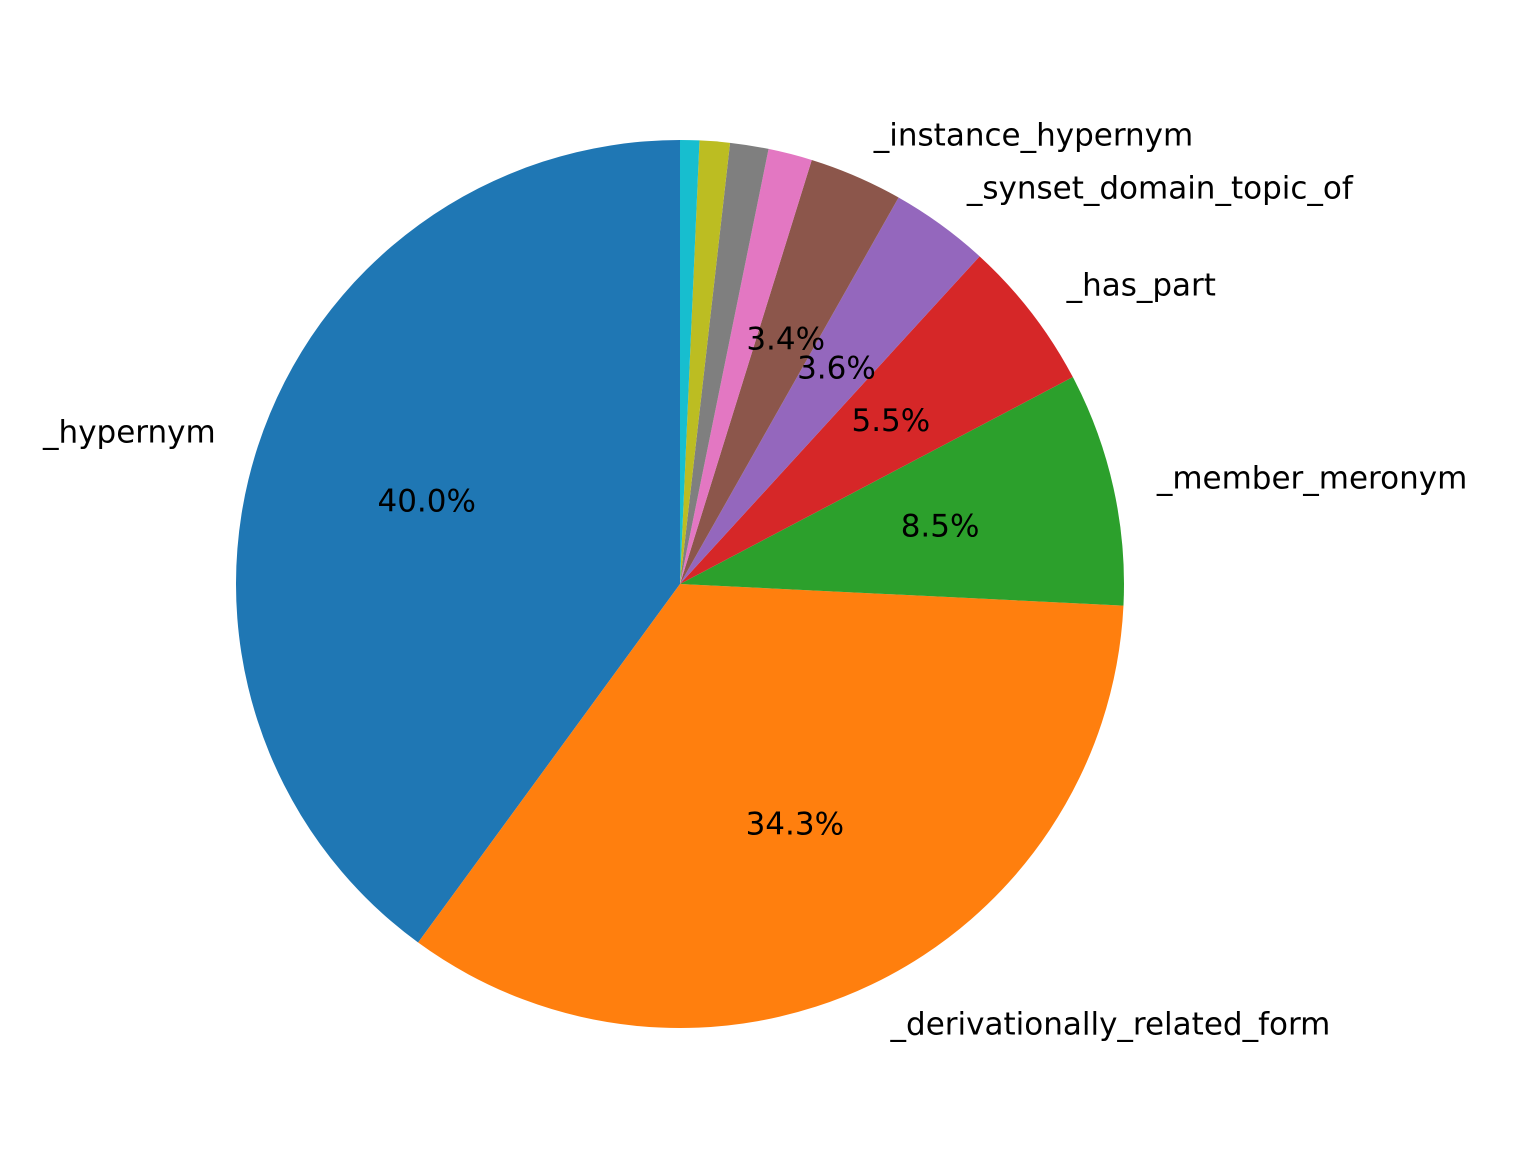  What do you see at coordinates (1311, 478) in the screenshot?
I see `slice-label-member-meronym: _member_meronym` at bounding box center [1311, 478].